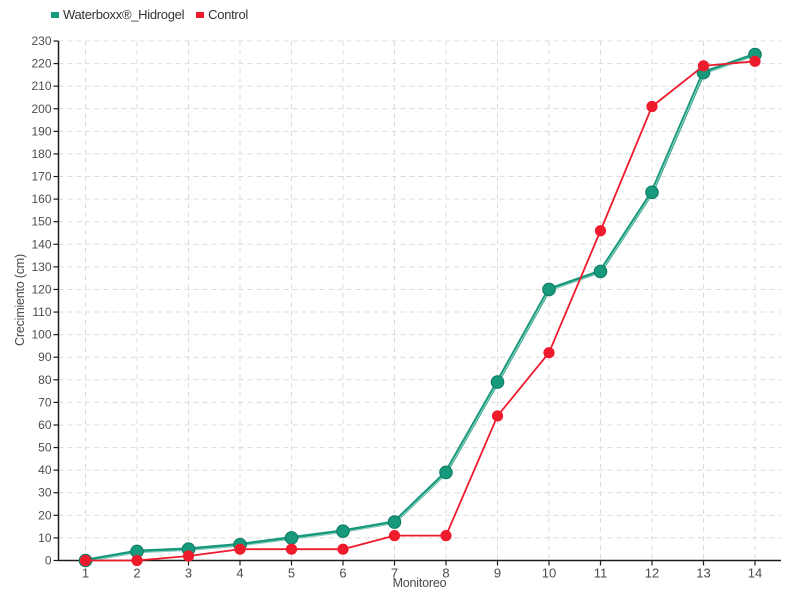 The height and width of the screenshot is (600, 800). Describe the element at coordinates (41, 289) in the screenshot. I see `y-tick-label: 120` at that location.